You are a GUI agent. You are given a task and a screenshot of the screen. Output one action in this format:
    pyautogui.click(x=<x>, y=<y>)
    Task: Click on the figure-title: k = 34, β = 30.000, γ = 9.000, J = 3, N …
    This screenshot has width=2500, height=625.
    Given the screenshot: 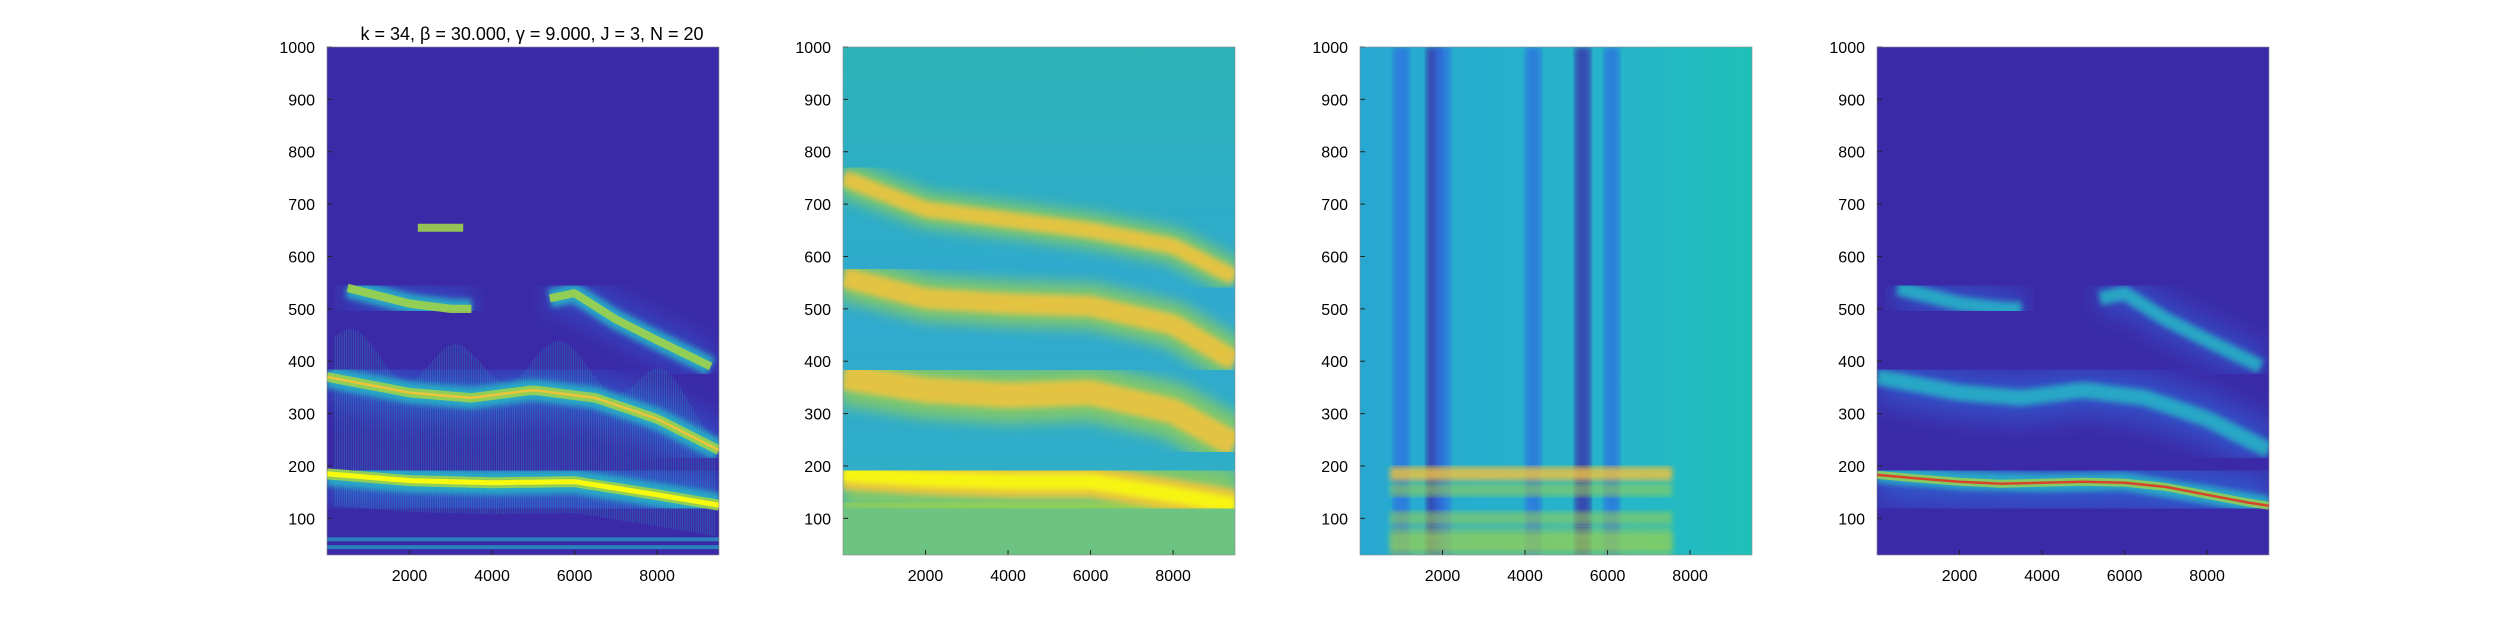 What is the action you would take?
    pyautogui.click(x=531, y=34)
    